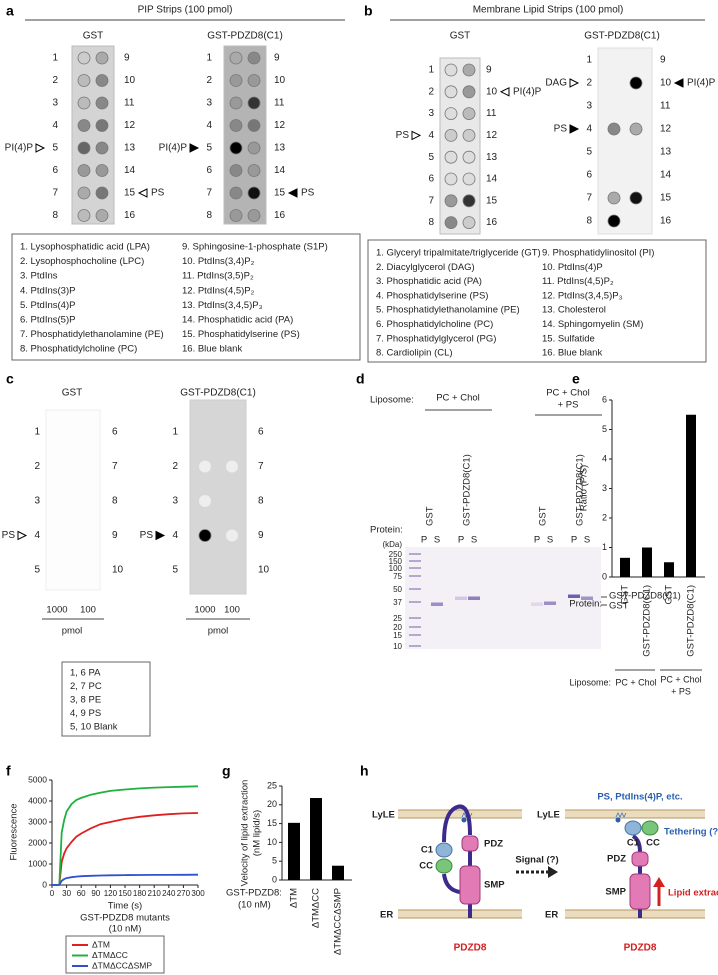  What do you see at coordinates (640, 891) in the screenshot?
I see `domain-smp` at bounding box center [640, 891].